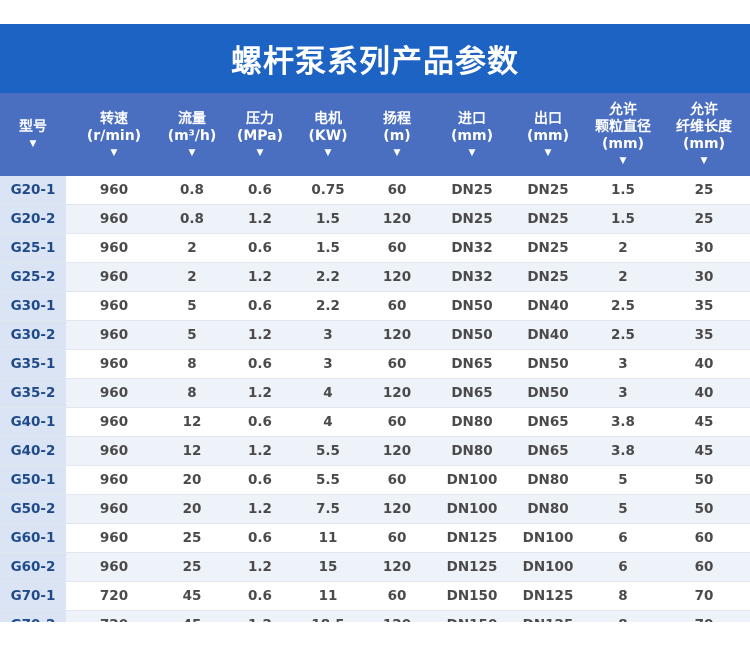 Image resolution: width=750 pixels, height=666 pixels. I want to click on column-header-label: (m), so click(397, 135).